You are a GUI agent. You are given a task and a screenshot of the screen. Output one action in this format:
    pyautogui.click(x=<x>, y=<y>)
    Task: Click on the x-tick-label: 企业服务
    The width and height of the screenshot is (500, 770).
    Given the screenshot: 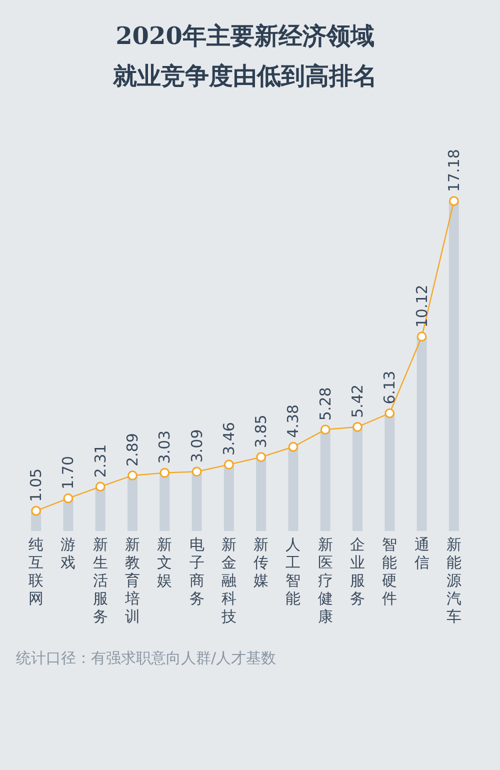 What is the action you would take?
    pyautogui.click(x=357, y=572)
    